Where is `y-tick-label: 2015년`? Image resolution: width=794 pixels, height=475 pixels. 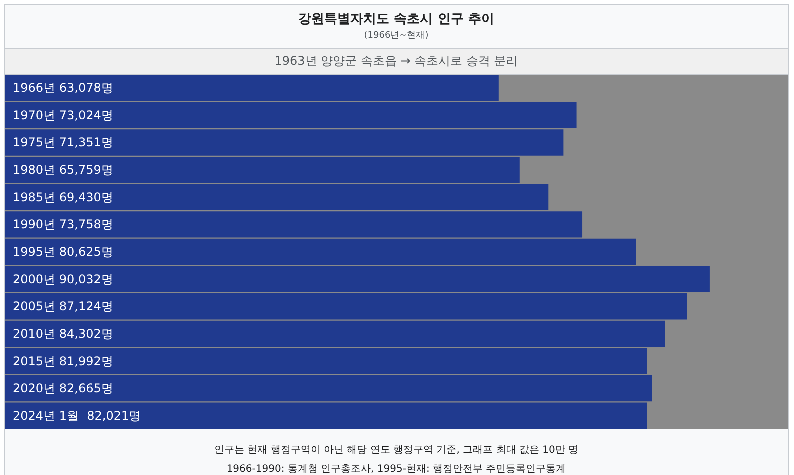 y-tick-label: 2015년 is located at coordinates (34, 361).